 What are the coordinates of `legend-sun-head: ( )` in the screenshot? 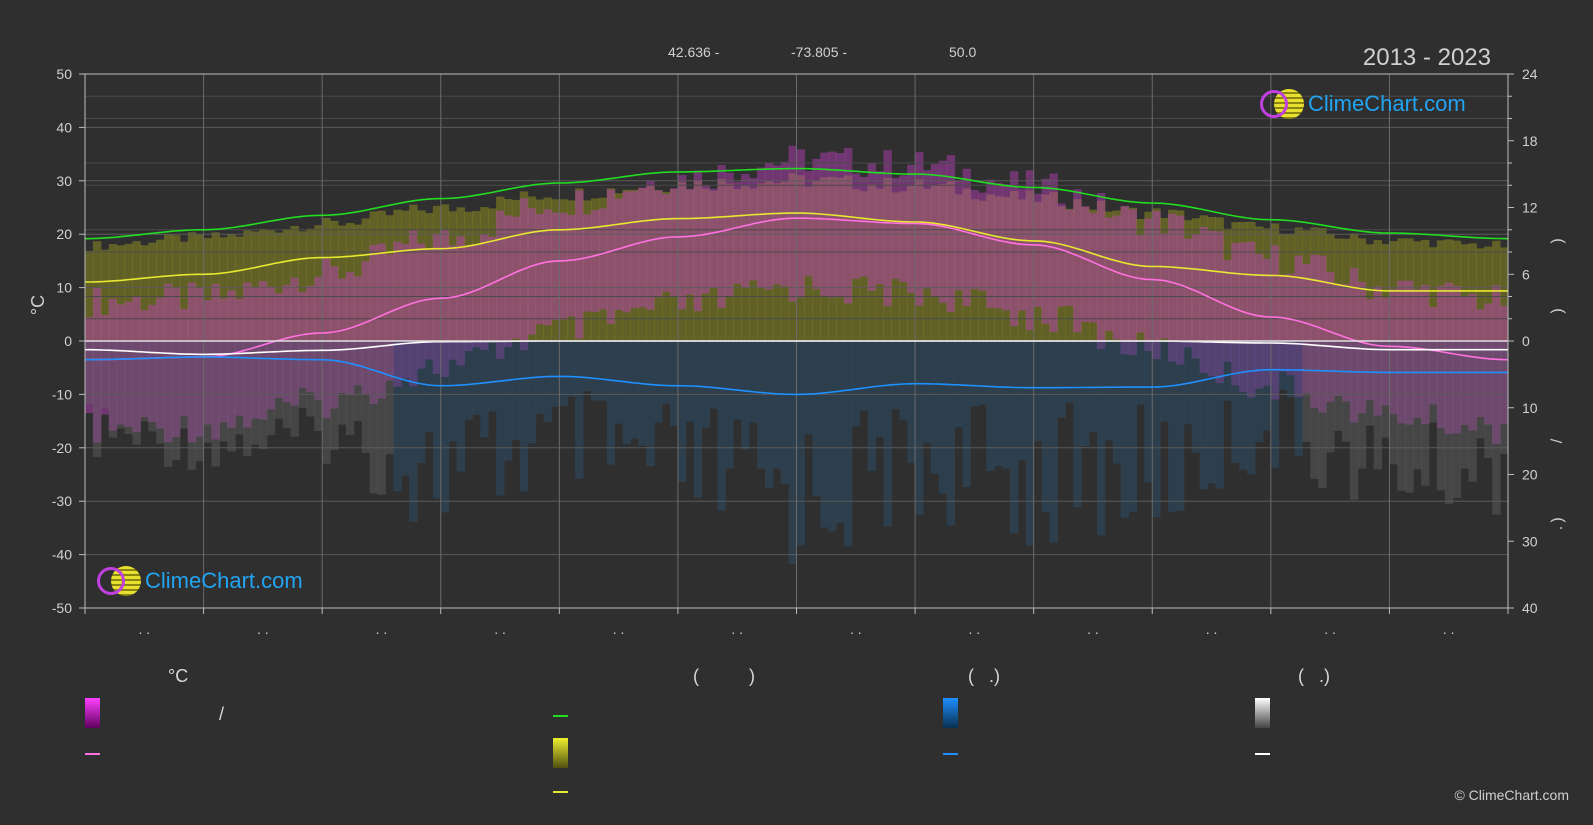 It's located at (724, 676).